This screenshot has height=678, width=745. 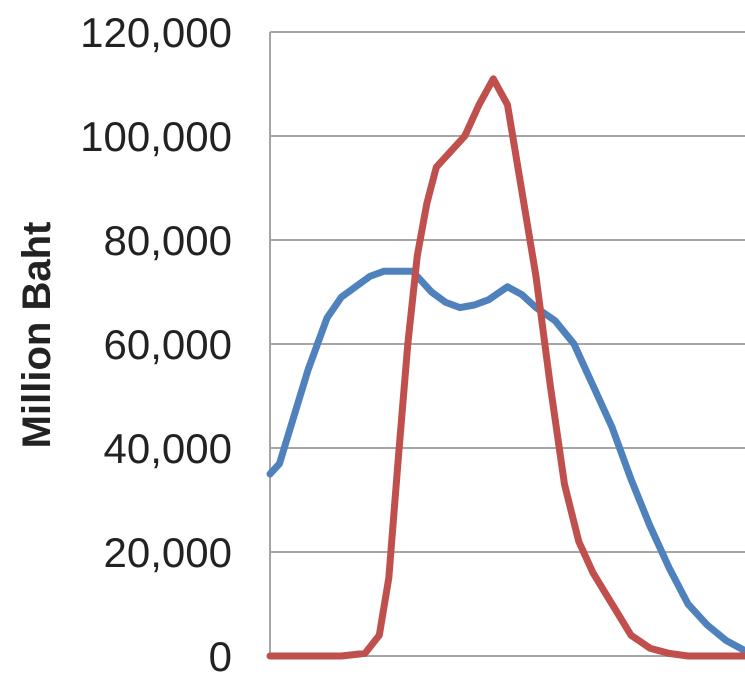 What do you see at coordinates (168, 448) in the screenshot?
I see `y-tick-label: 40,000` at bounding box center [168, 448].